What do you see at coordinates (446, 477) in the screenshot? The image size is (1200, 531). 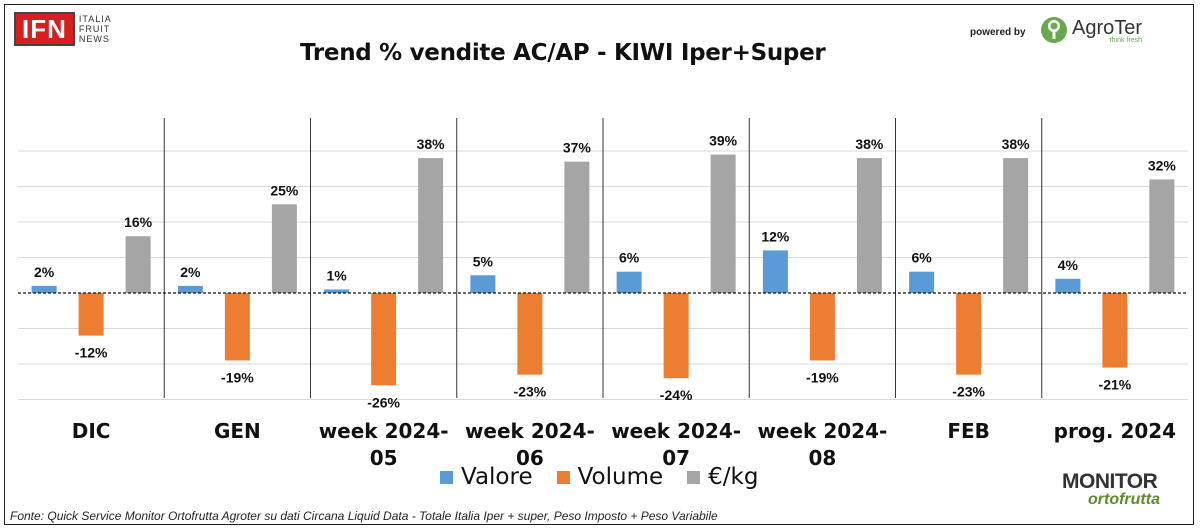 I see `legend-swatch-valore` at bounding box center [446, 477].